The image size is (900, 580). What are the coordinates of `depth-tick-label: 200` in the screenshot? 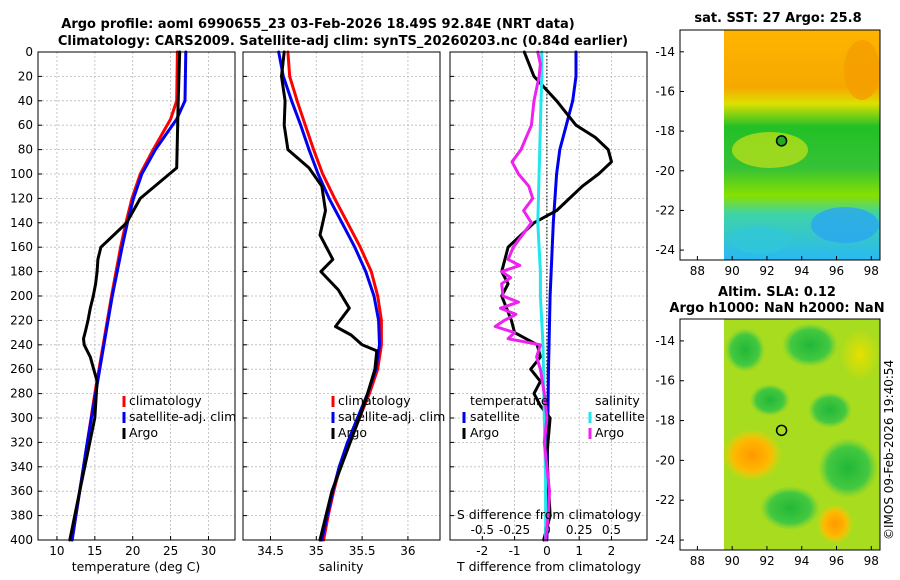 It's located at (21, 296).